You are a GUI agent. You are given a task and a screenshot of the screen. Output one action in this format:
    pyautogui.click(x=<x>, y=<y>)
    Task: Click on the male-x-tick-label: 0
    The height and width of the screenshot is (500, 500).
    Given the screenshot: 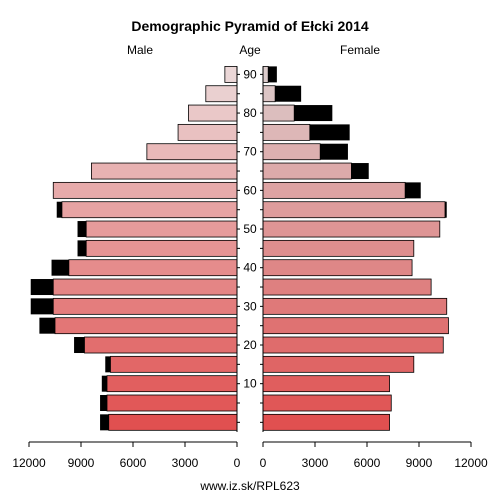 What is the action you would take?
    pyautogui.click(x=237, y=463)
    